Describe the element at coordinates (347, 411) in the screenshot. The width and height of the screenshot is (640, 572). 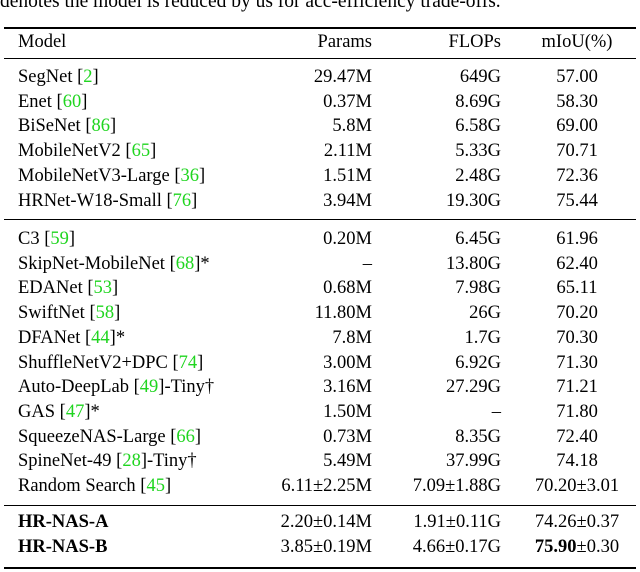
I see `cell-params: 1.50M` at that location.